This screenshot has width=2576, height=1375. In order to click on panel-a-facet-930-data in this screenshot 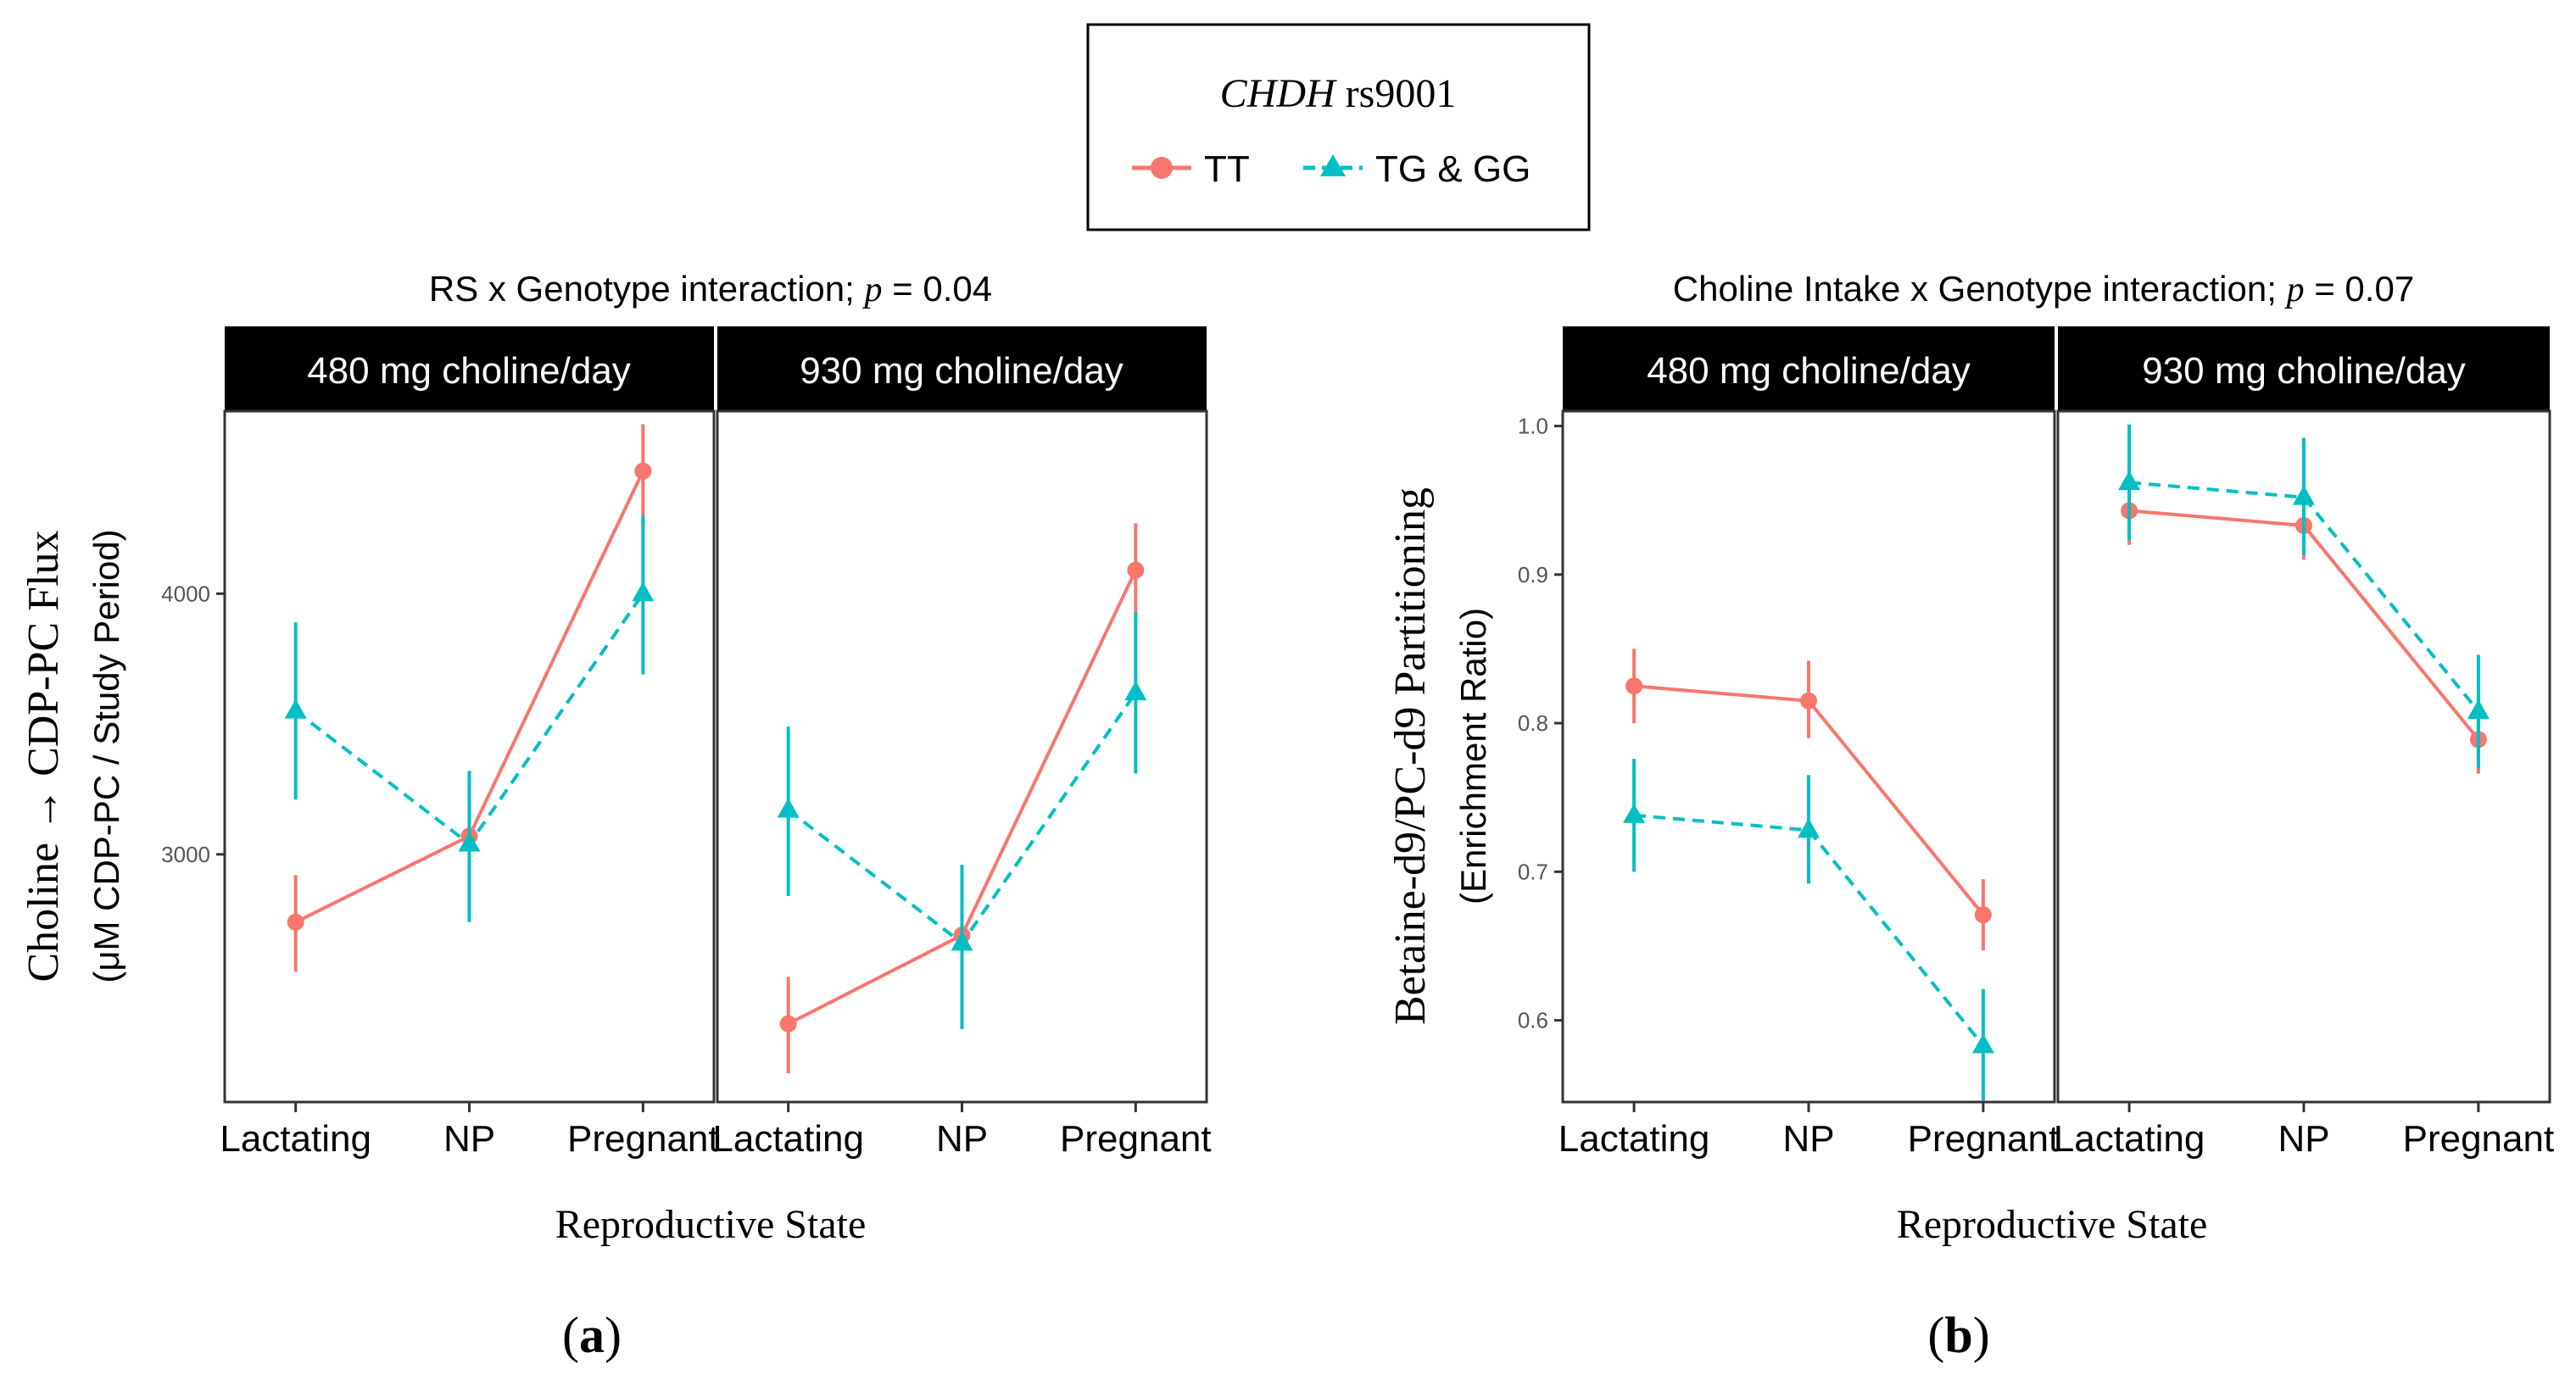, I will do `click(962, 798)`.